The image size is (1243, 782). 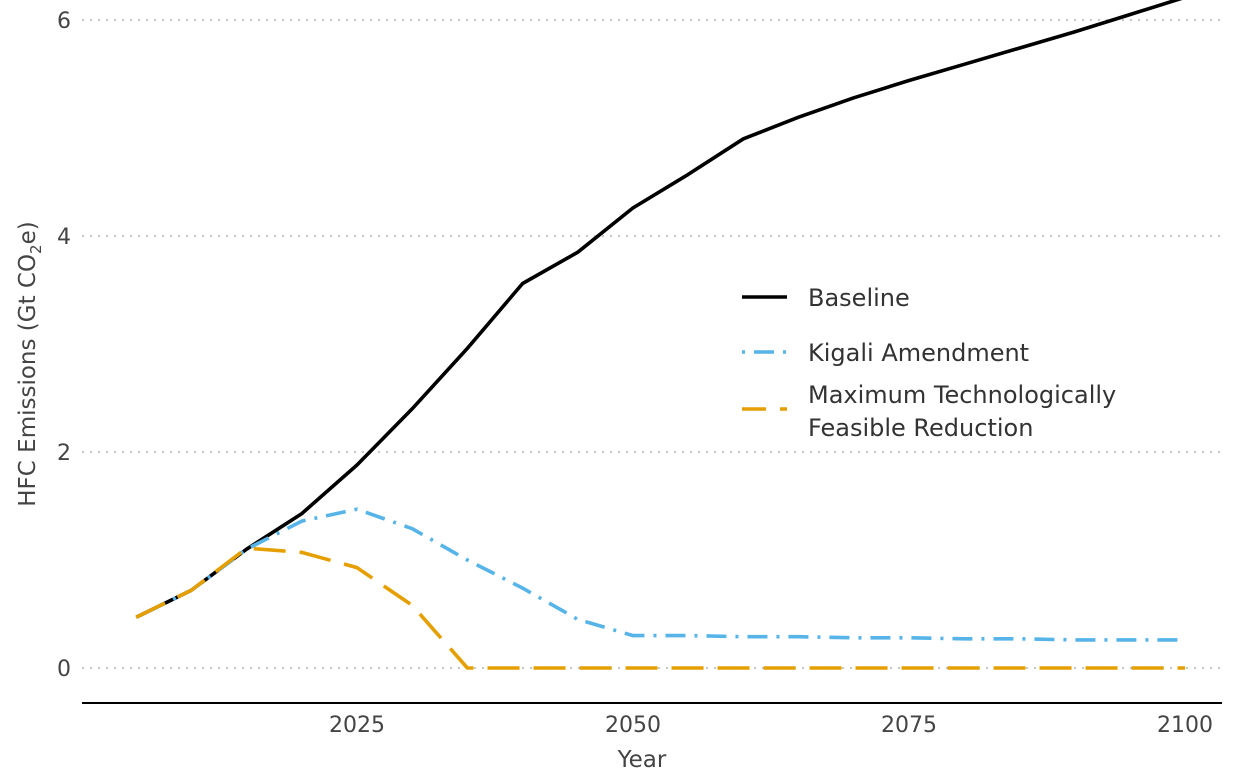 What do you see at coordinates (28, 380) in the screenshot?
I see `y-axis-title-main: HFC Emissions (Gt CO` at bounding box center [28, 380].